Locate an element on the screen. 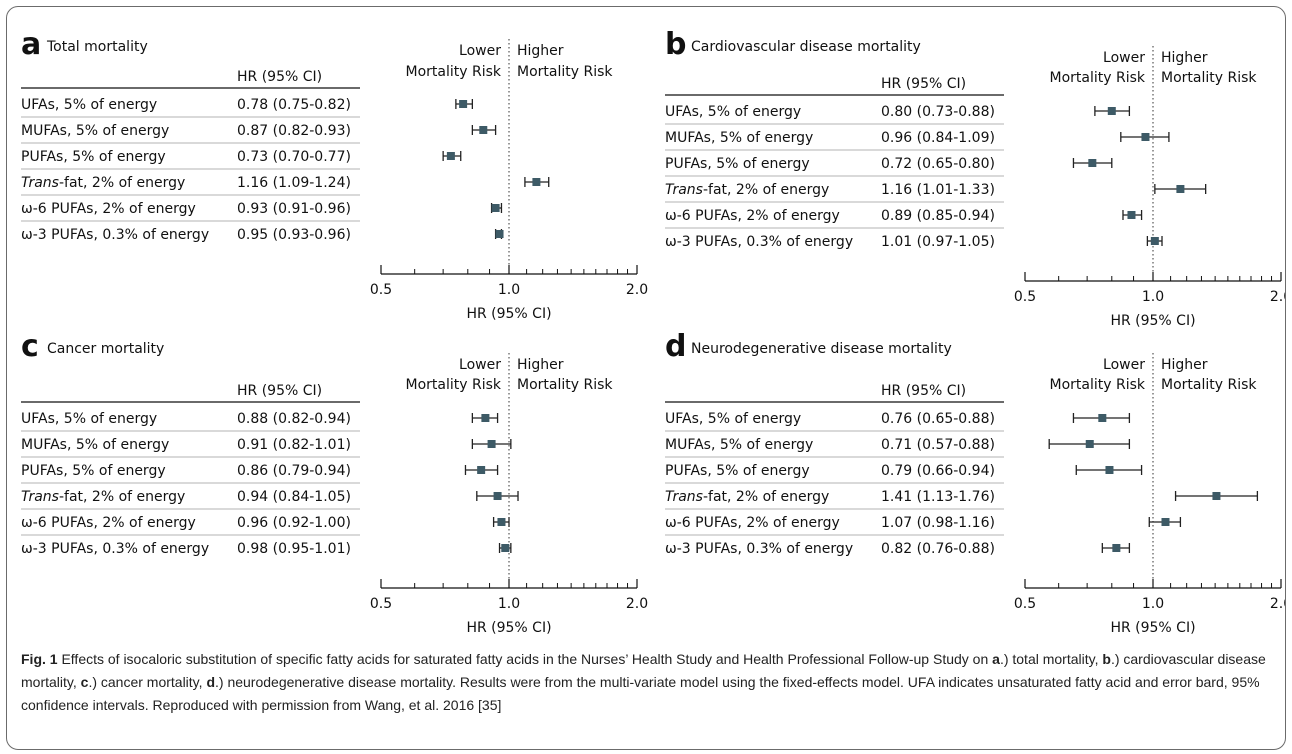 The height and width of the screenshot is (754, 1292). panel-title: Cancer mortality is located at coordinates (105, 349).